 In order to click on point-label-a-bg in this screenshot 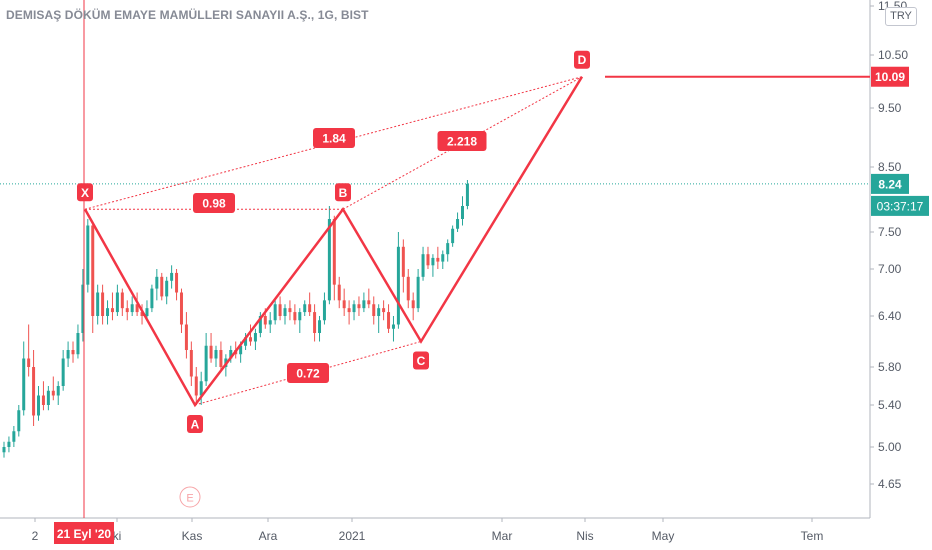, I will do `click(195, 424)`.